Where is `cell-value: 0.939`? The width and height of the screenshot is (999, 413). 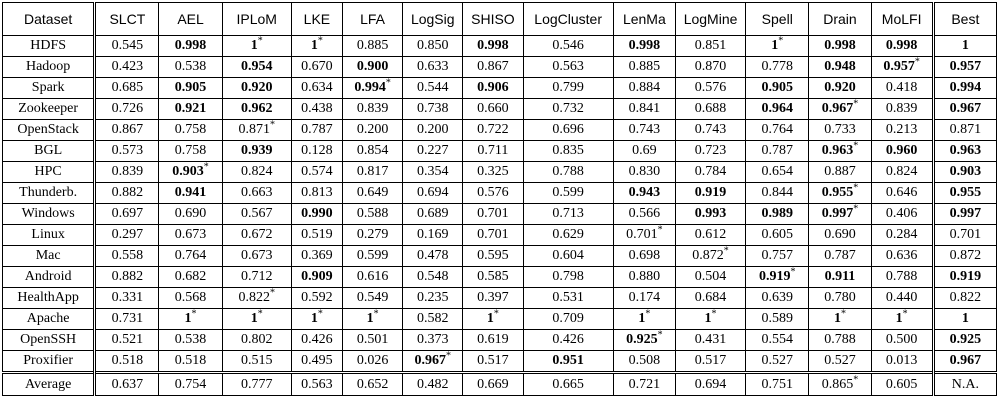 cell-value: 0.939 is located at coordinates (256, 150).